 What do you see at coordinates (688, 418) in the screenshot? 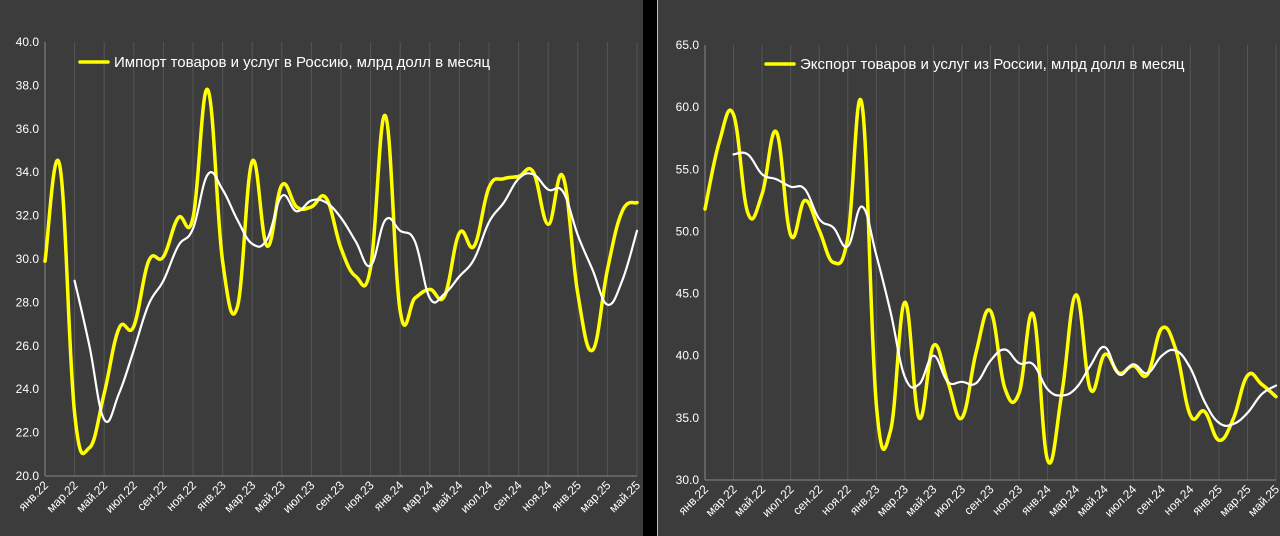
I see `y-tick-label: 35.0` at bounding box center [688, 418].